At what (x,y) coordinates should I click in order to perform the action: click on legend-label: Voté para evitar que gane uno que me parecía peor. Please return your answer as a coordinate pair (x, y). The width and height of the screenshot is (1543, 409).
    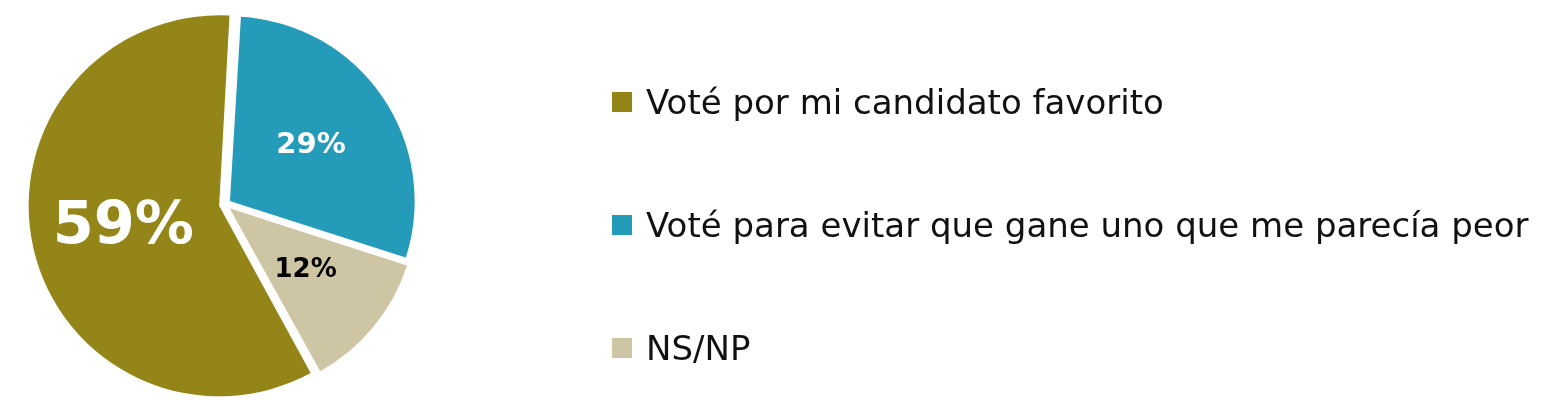
    Looking at the image, I should click on (1087, 224).